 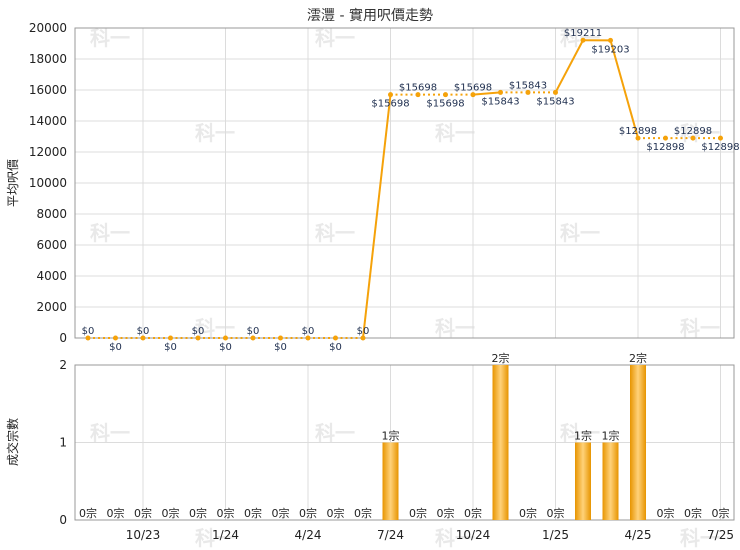 What do you see at coordinates (430, 535) in the screenshot?
I see `x-tick-labels: 10/23 1/24 4/24 7/24 10/24 1/25 4/25 7/25` at bounding box center [430, 535].